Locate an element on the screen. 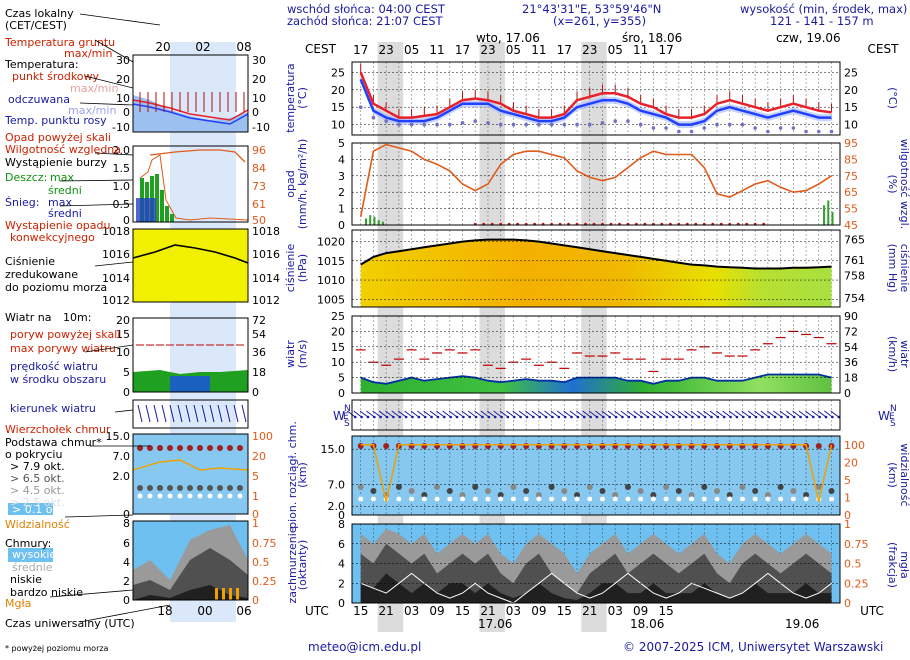  y-tick: 2 is located at coordinates (341, 583).